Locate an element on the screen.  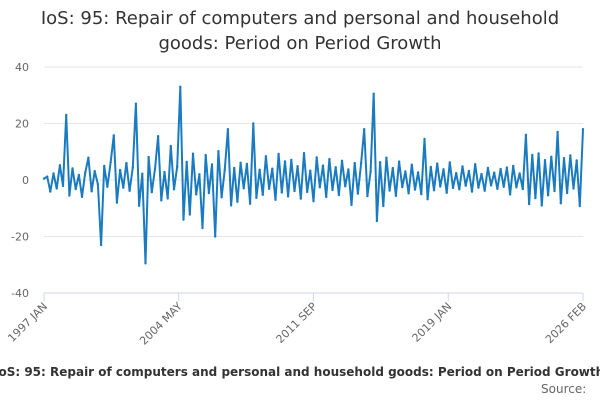
chart-title-line-2: goods: Period on Period Growth is located at coordinates (300, 43).